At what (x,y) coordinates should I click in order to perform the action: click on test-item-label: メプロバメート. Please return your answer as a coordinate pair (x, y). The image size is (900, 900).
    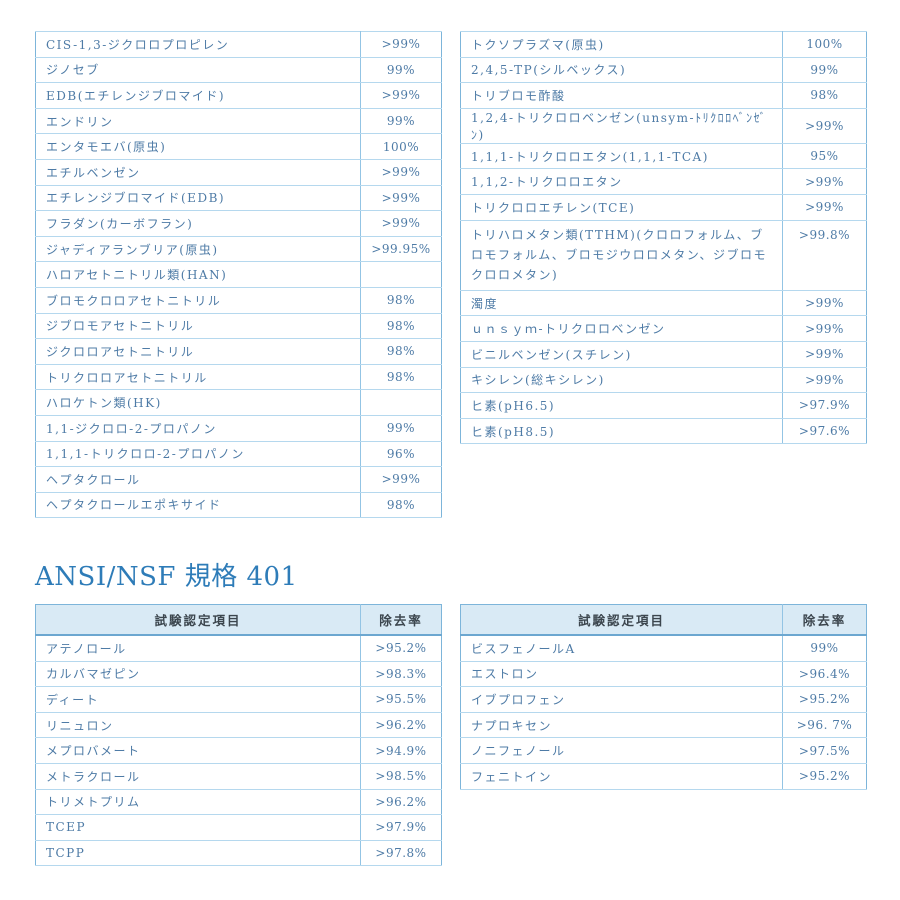
    Looking at the image, I should click on (198, 750).